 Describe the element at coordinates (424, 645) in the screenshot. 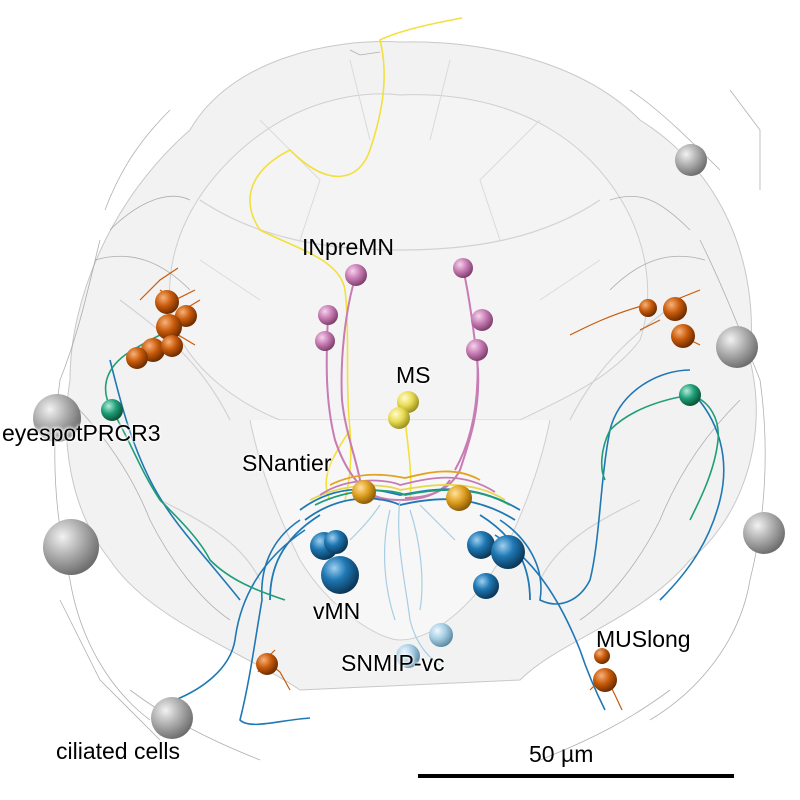

I see `snmip-cells` at that location.